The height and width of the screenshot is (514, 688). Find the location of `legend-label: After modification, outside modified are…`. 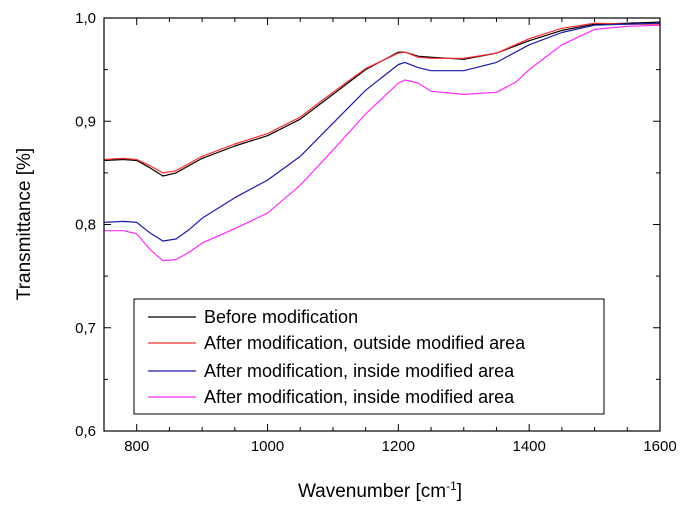

legend-label: After modification, outside modified are… is located at coordinates (365, 343).